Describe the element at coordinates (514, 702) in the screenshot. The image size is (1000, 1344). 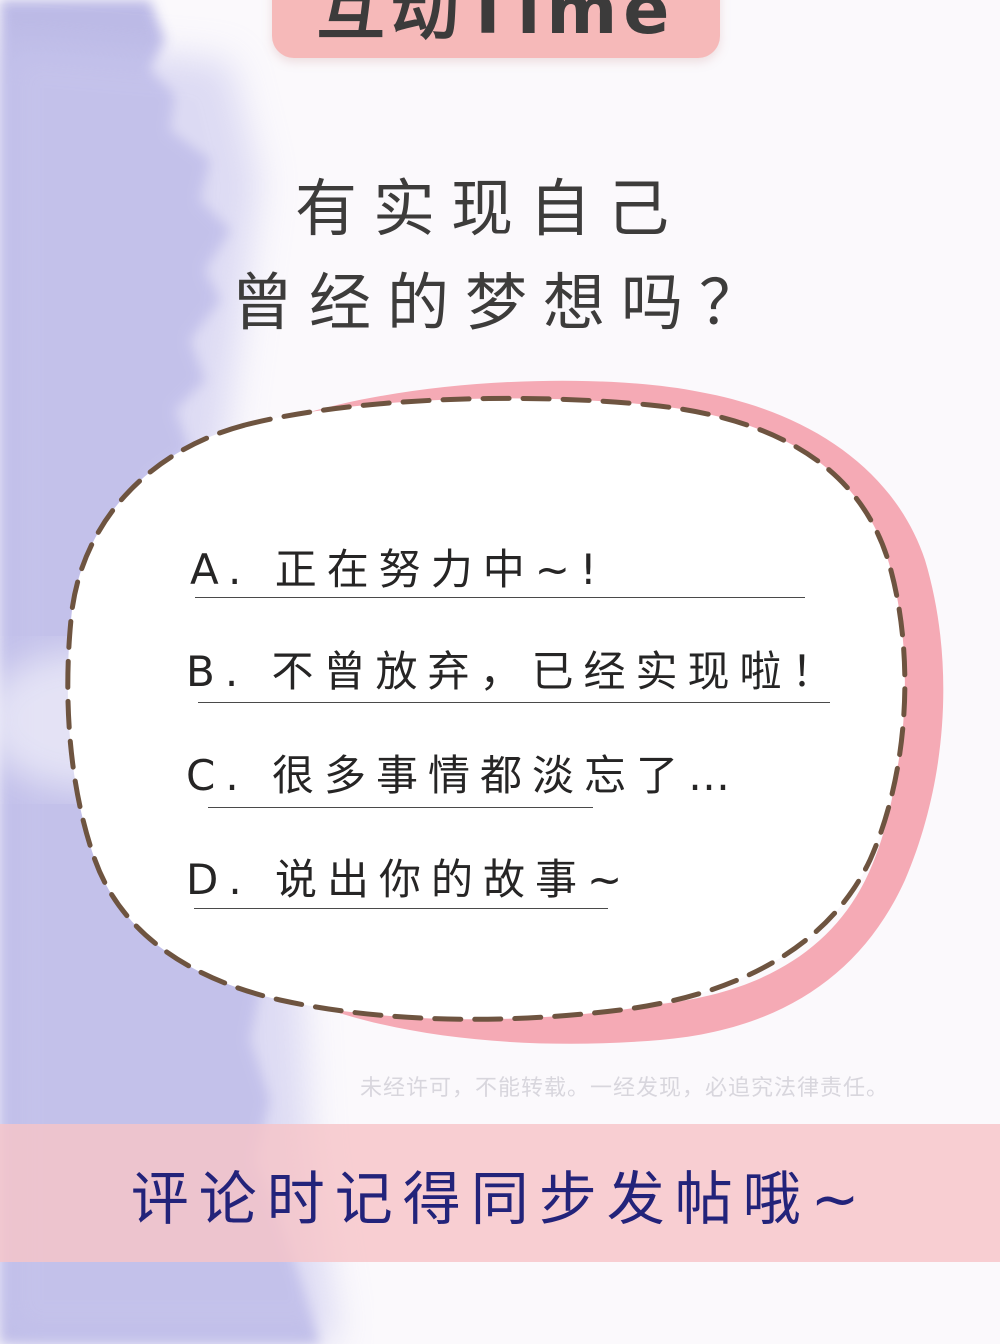
I see `option-b-underline` at that location.